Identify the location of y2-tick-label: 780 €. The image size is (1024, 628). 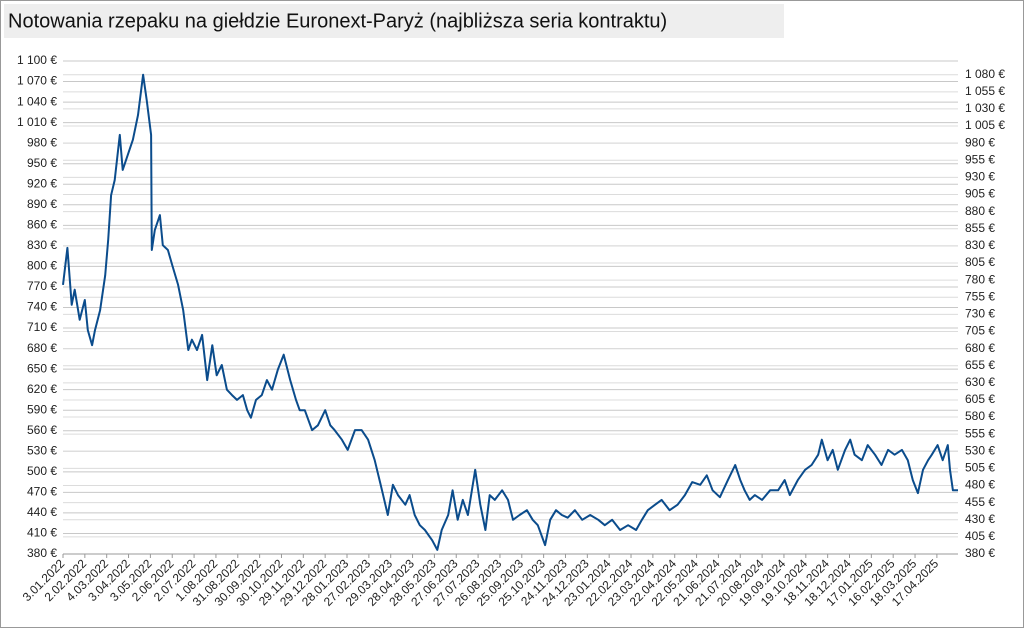
(980, 279).